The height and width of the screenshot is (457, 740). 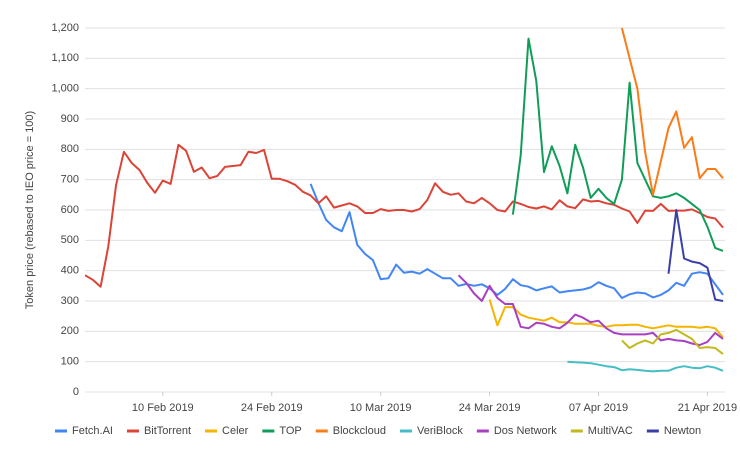 I want to click on x-tick-label: 24 Mar 2019, so click(x=490, y=408).